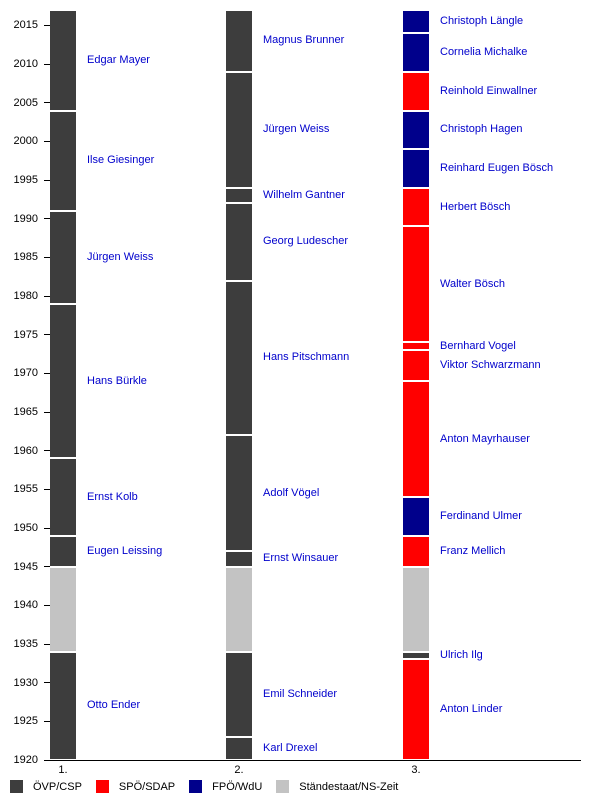 The width and height of the screenshot is (600, 800). What do you see at coordinates (25, 64) in the screenshot?
I see `y-axis-tick-label: 2010` at bounding box center [25, 64].